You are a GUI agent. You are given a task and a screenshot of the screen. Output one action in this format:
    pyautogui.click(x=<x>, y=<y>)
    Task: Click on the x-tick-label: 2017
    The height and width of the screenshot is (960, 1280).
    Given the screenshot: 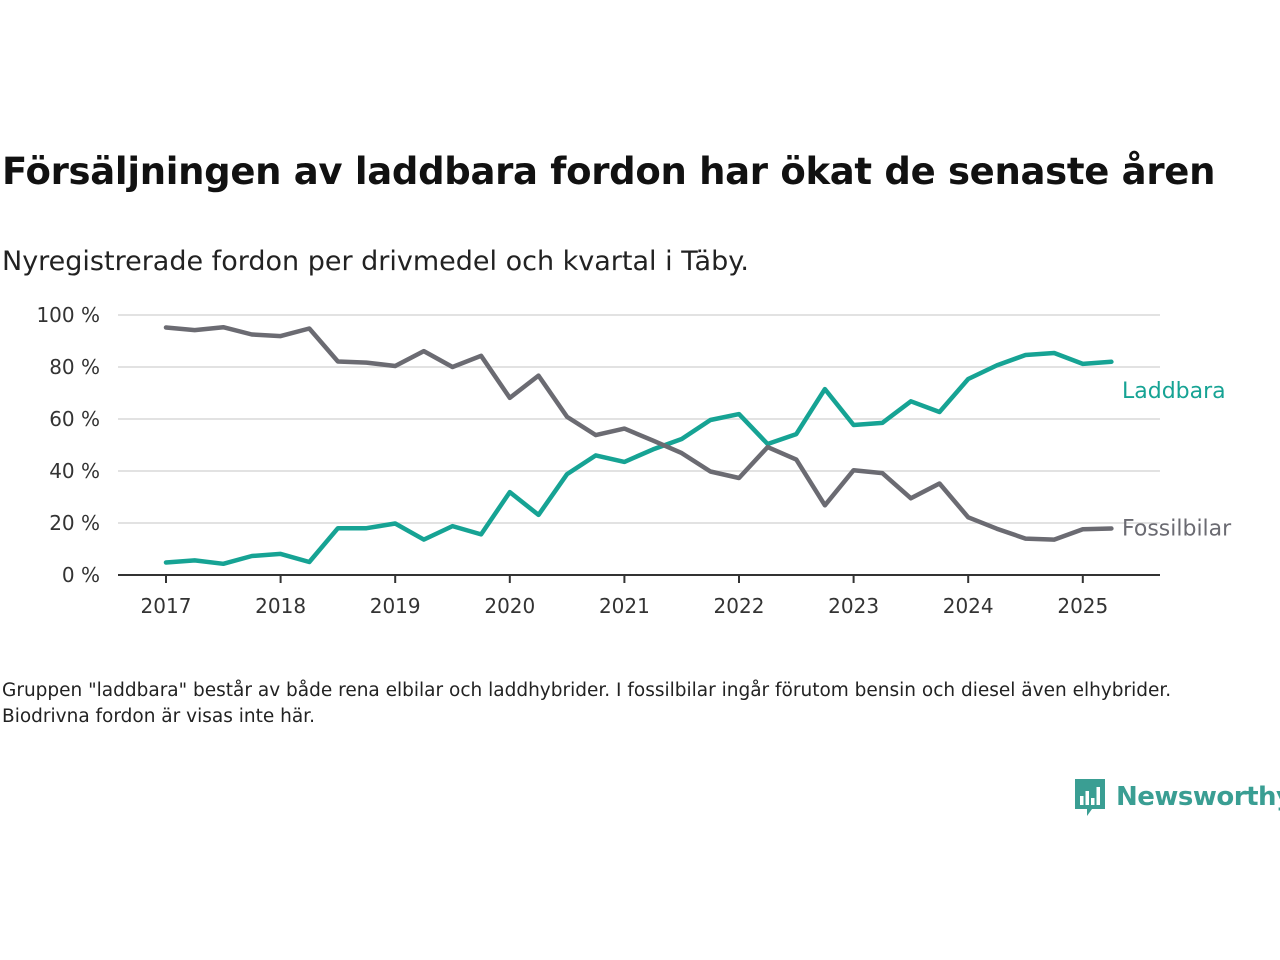 What is the action you would take?
    pyautogui.click(x=166, y=606)
    